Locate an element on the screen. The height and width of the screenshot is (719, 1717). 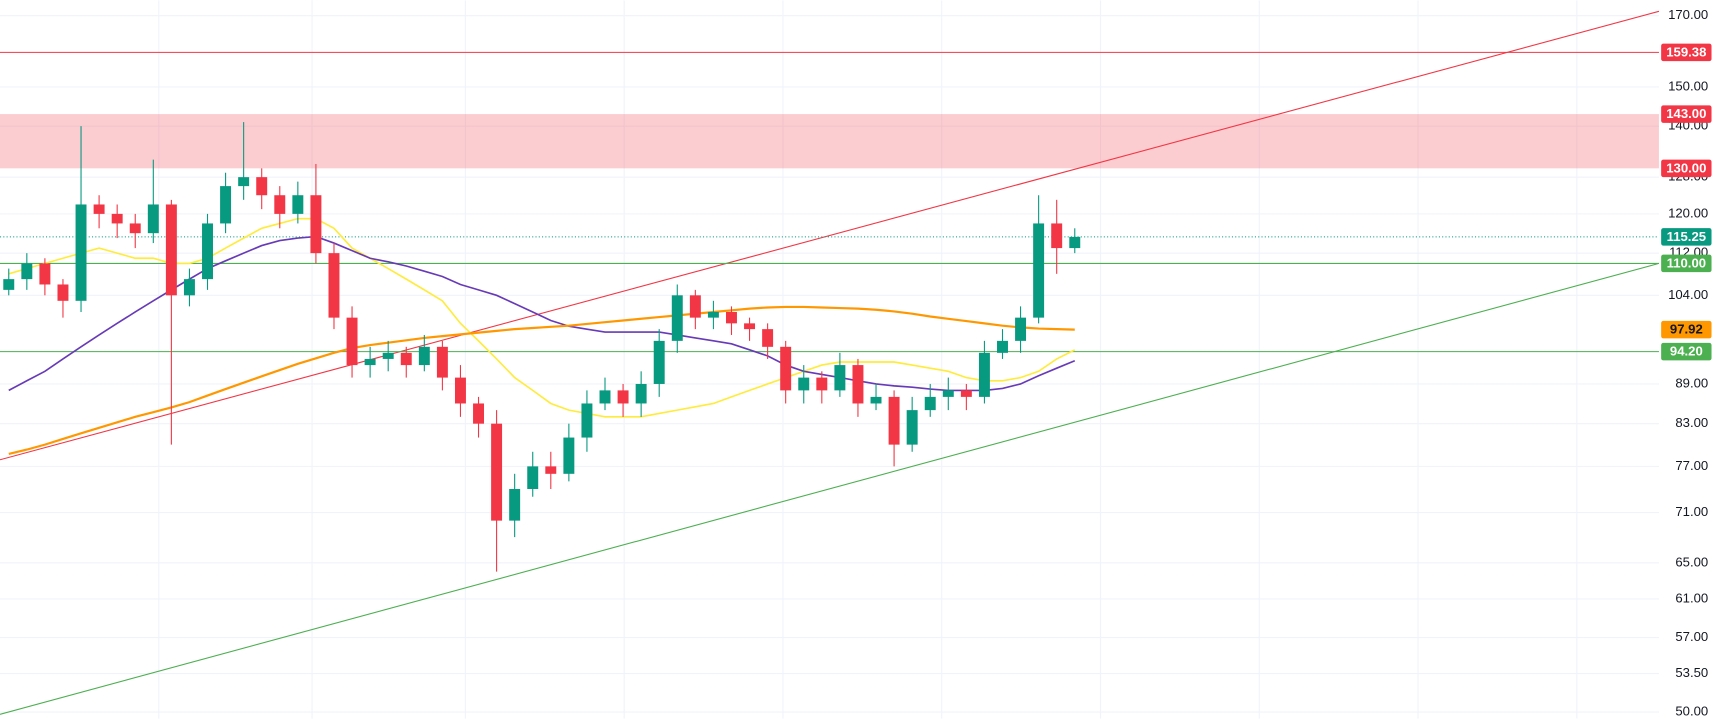
y-tick-label: 53.50 is located at coordinates (1691, 672).